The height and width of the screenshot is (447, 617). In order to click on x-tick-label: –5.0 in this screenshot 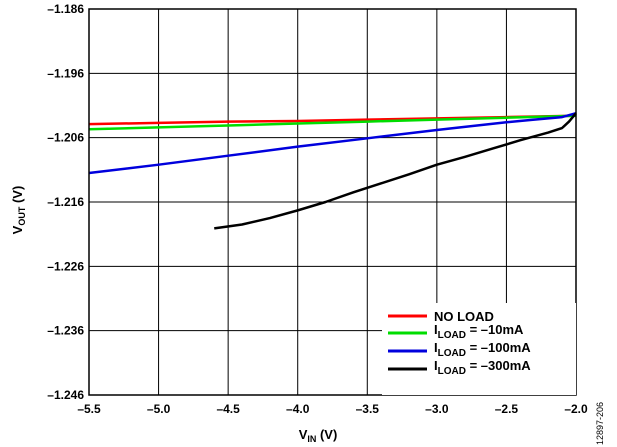, I will do `click(159, 409)`.